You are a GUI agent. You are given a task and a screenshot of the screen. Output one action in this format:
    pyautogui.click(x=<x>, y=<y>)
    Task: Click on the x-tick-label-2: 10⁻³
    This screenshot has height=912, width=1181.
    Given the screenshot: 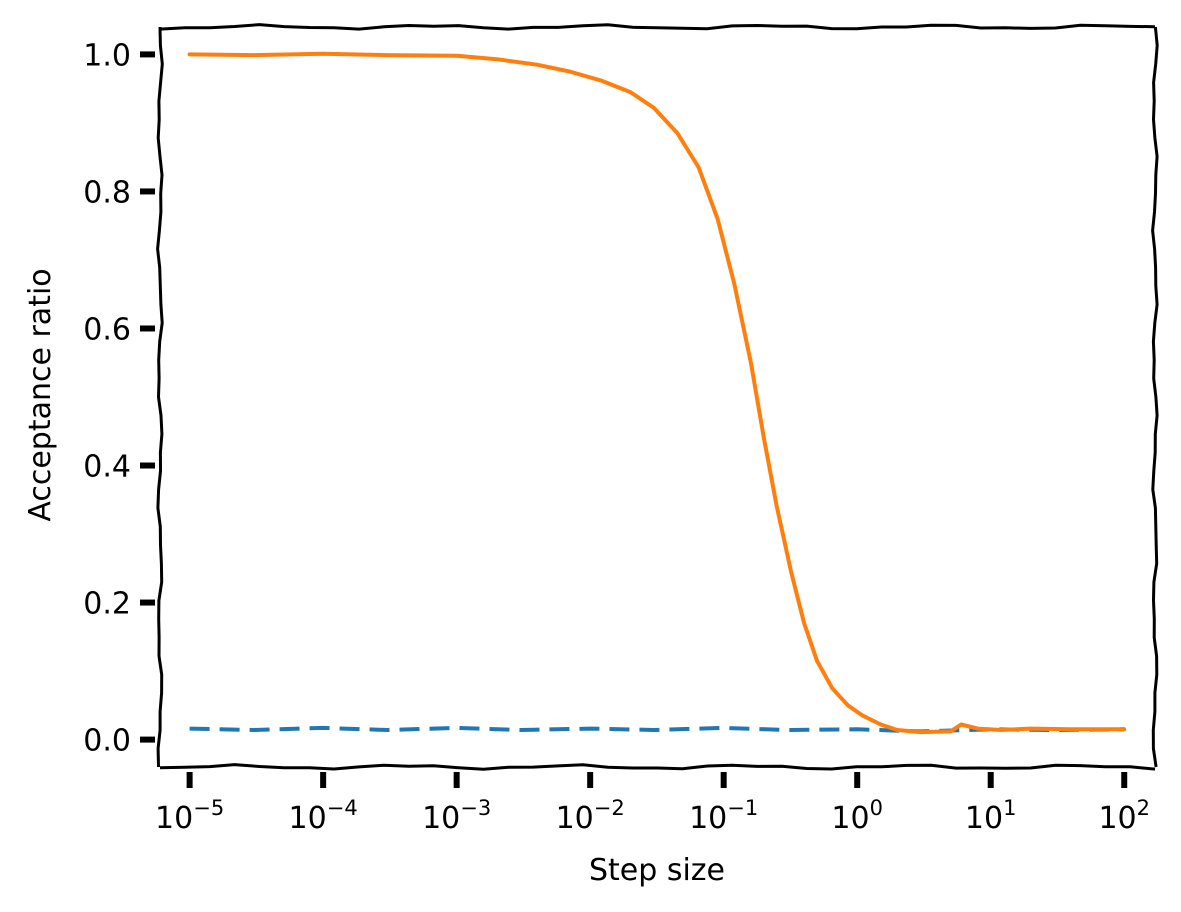 What is the action you would take?
    pyautogui.click(x=456, y=816)
    